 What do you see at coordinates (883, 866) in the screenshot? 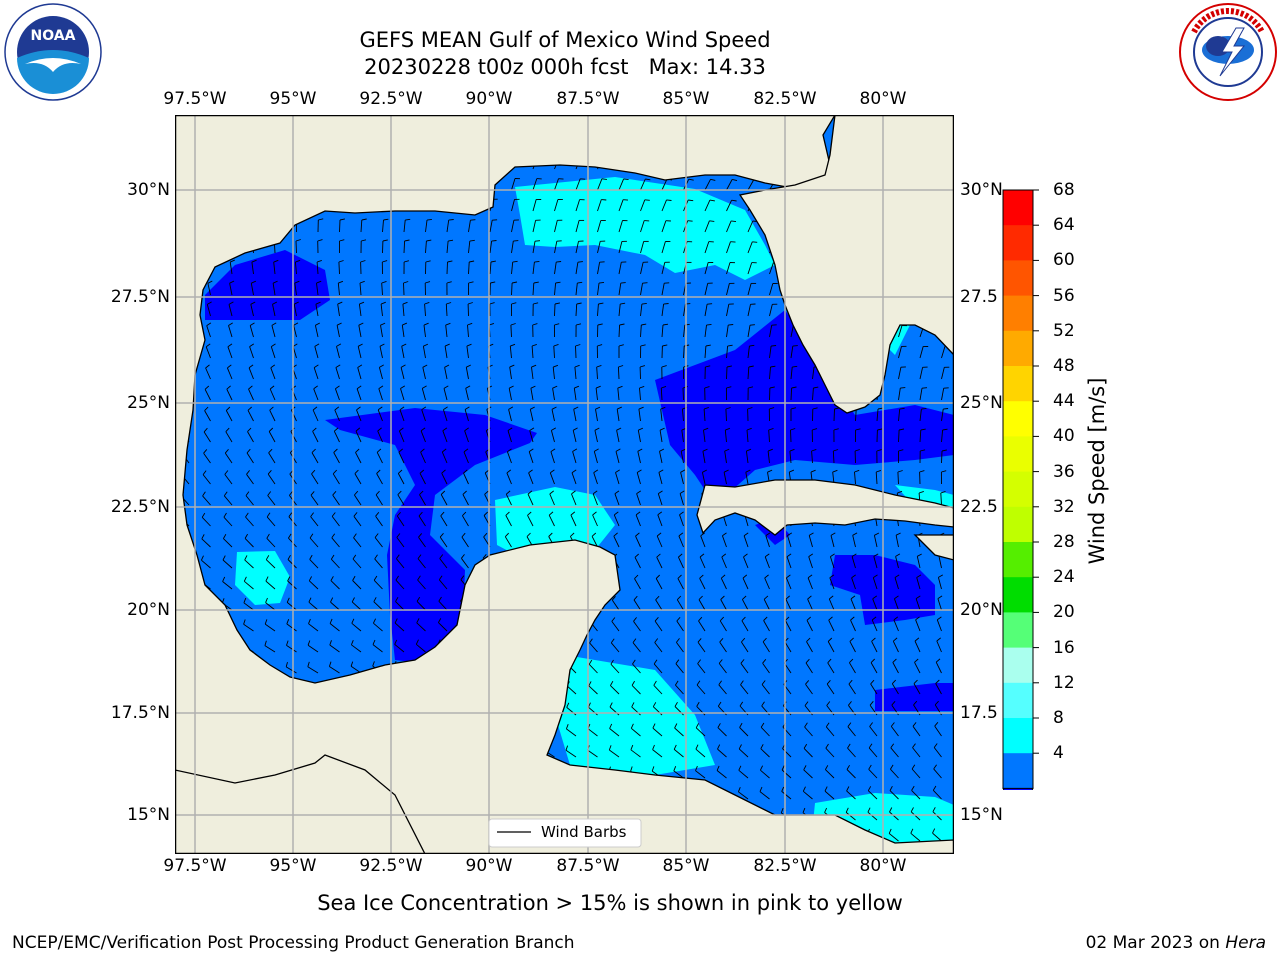
I see `lon-label-bottom-7: 80°W` at bounding box center [883, 866].